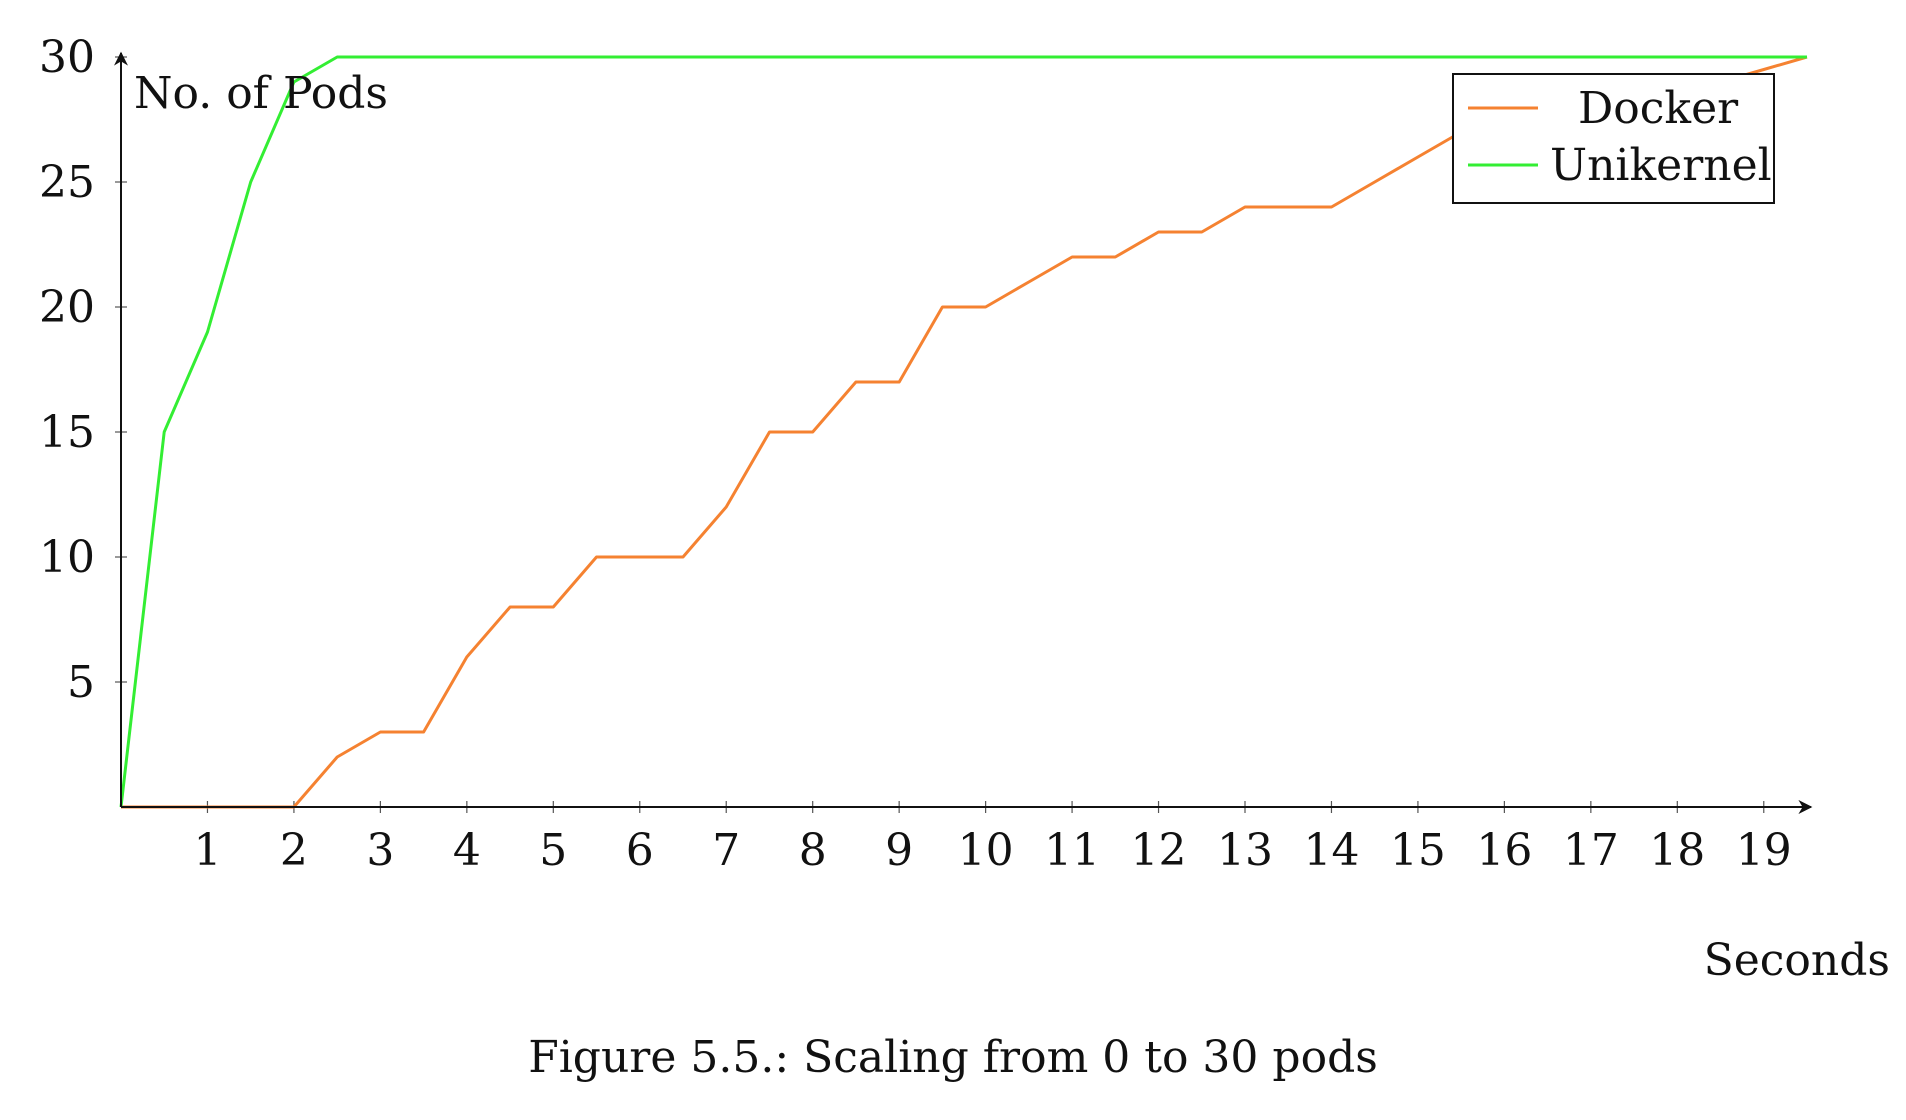 This screenshot has height=1120, width=1906. What do you see at coordinates (1797, 960) in the screenshot?
I see `x-axis-title: Seconds` at bounding box center [1797, 960].